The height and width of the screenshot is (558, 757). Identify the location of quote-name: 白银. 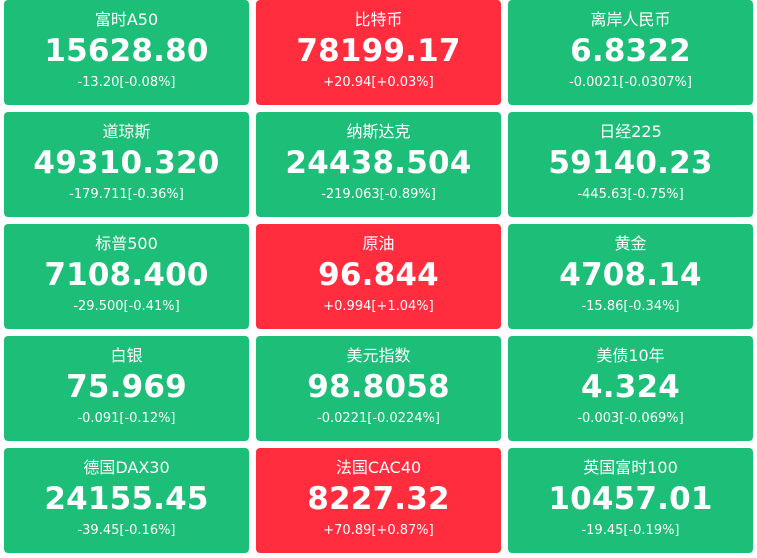
(126, 355).